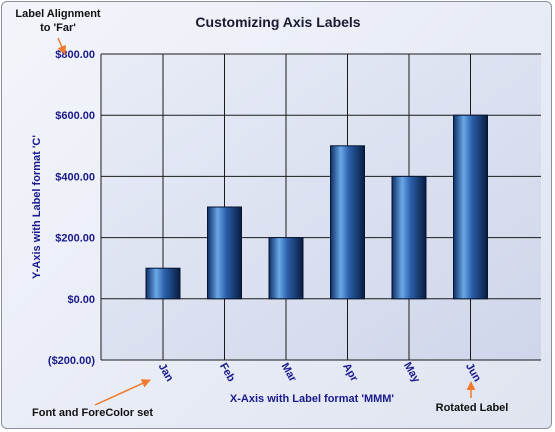 Image resolution: width=555 pixels, height=432 pixels. I want to click on y-axis-label: Y-Axis with Label format 'C', so click(37, 207).